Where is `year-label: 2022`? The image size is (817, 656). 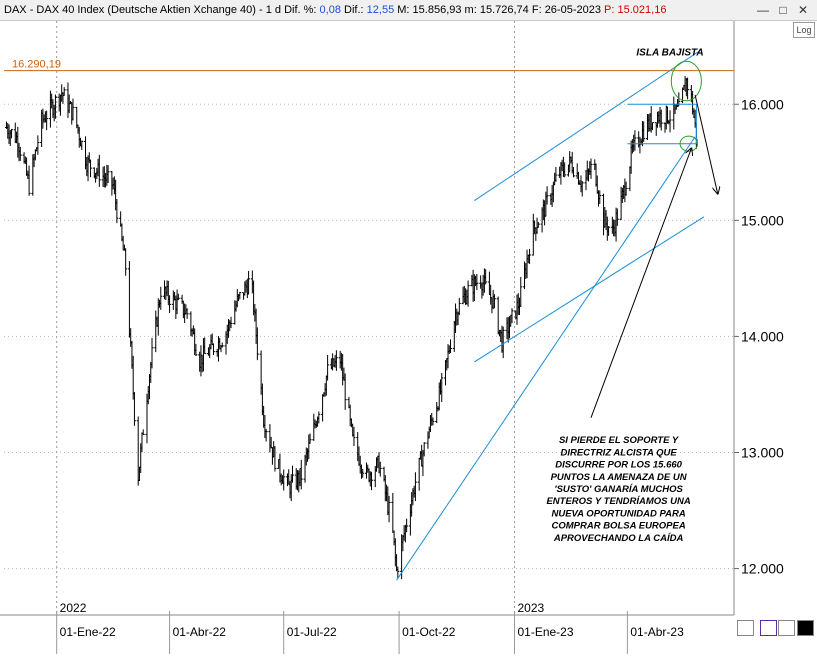
year-label: 2022 is located at coordinates (73, 608).